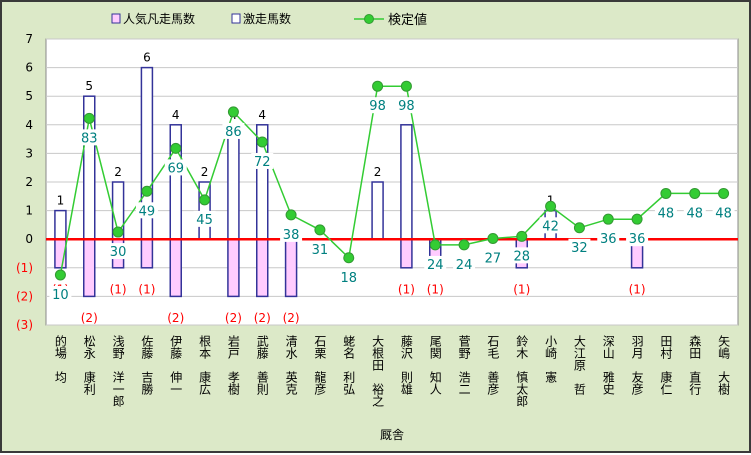 This screenshot has width=751, height=455. I want to click on y-tick-label: 5, so click(29, 96).